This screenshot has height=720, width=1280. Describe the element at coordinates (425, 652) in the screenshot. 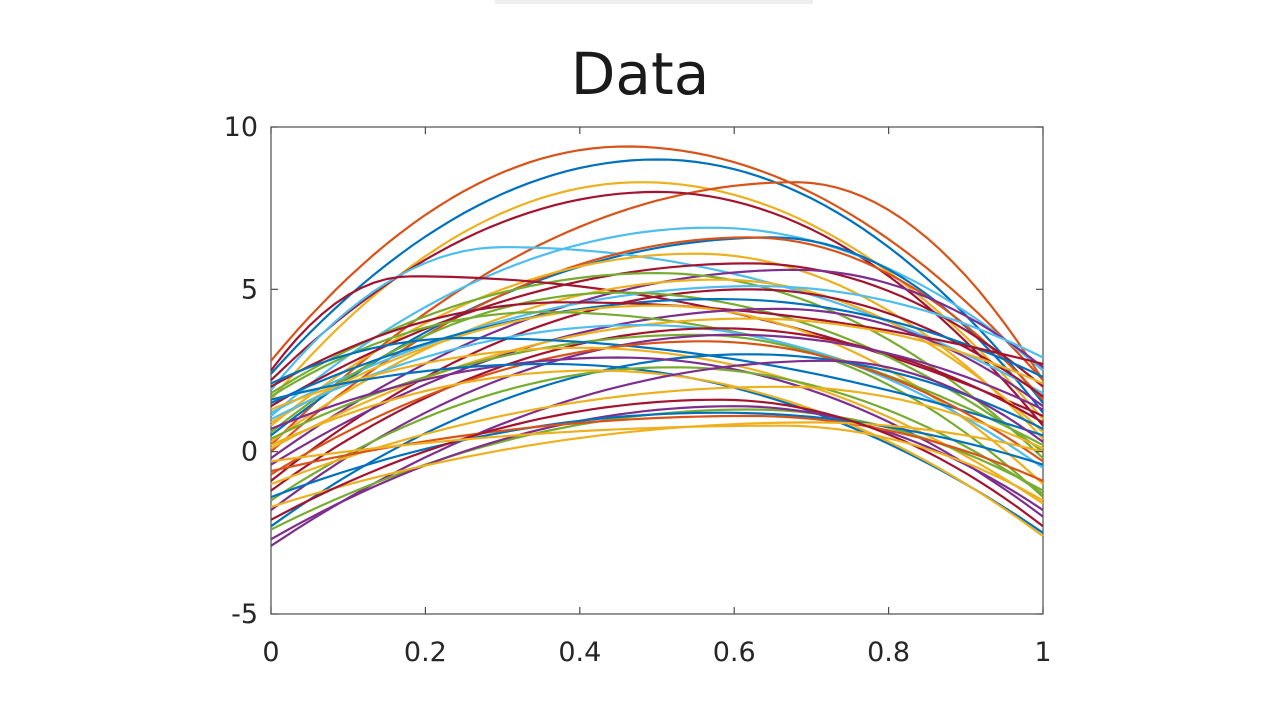

I see `x-tick-label: 0.2` at that location.